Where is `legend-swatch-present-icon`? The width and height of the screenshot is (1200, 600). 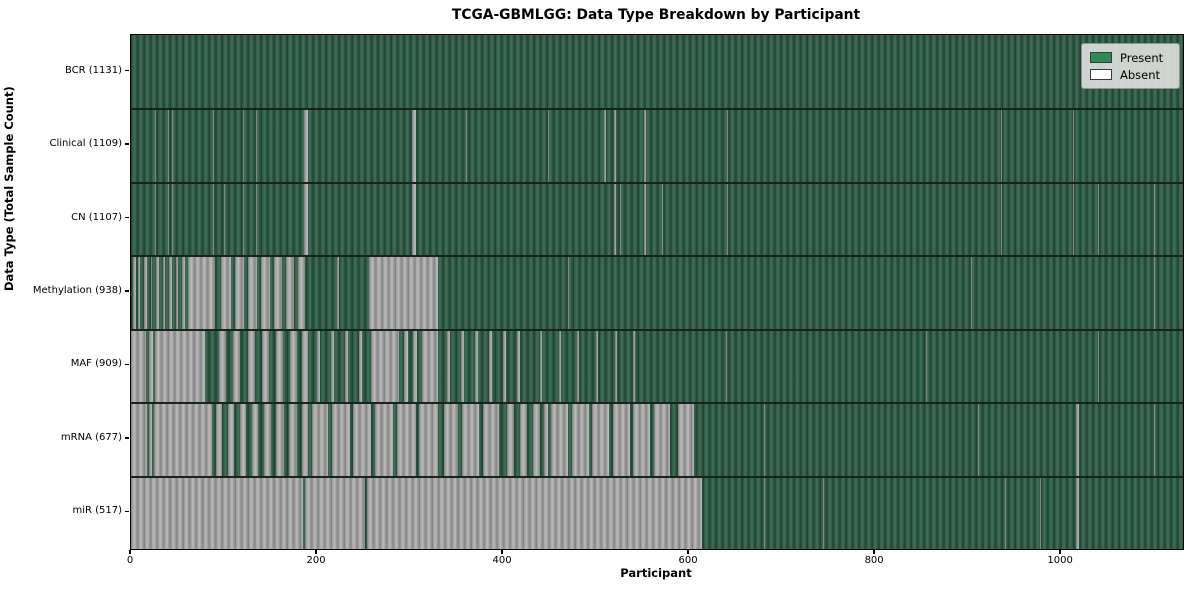 legend-swatch-present-icon is located at coordinates (1101, 57).